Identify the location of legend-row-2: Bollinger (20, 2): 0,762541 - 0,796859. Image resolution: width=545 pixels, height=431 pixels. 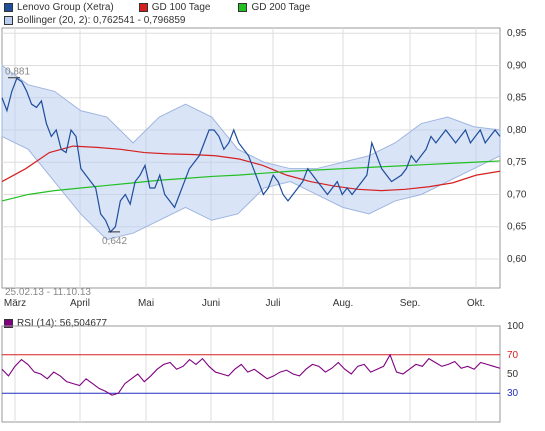
(92, 20).